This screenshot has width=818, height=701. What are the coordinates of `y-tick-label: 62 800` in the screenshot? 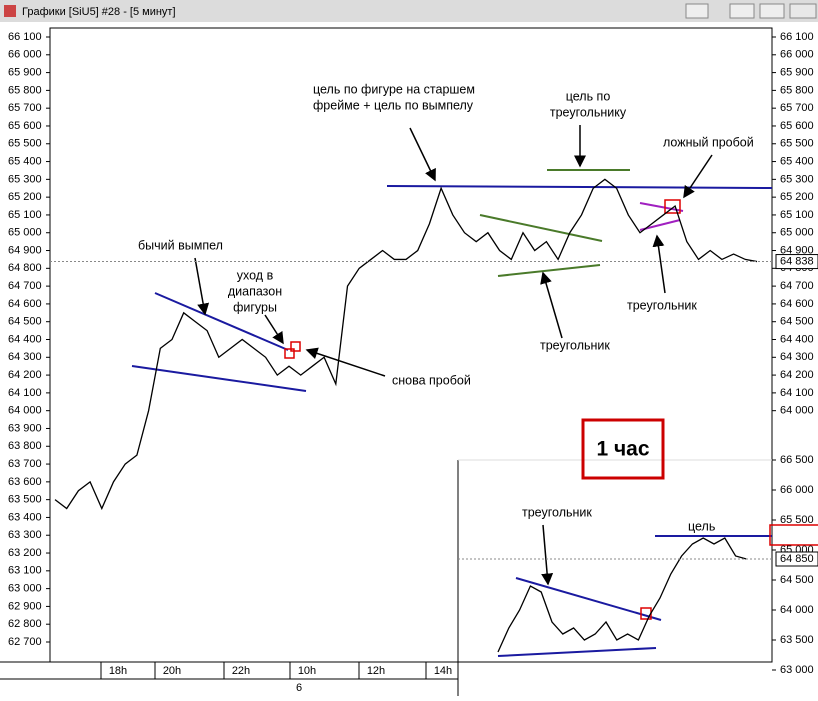 It's located at (25, 624).